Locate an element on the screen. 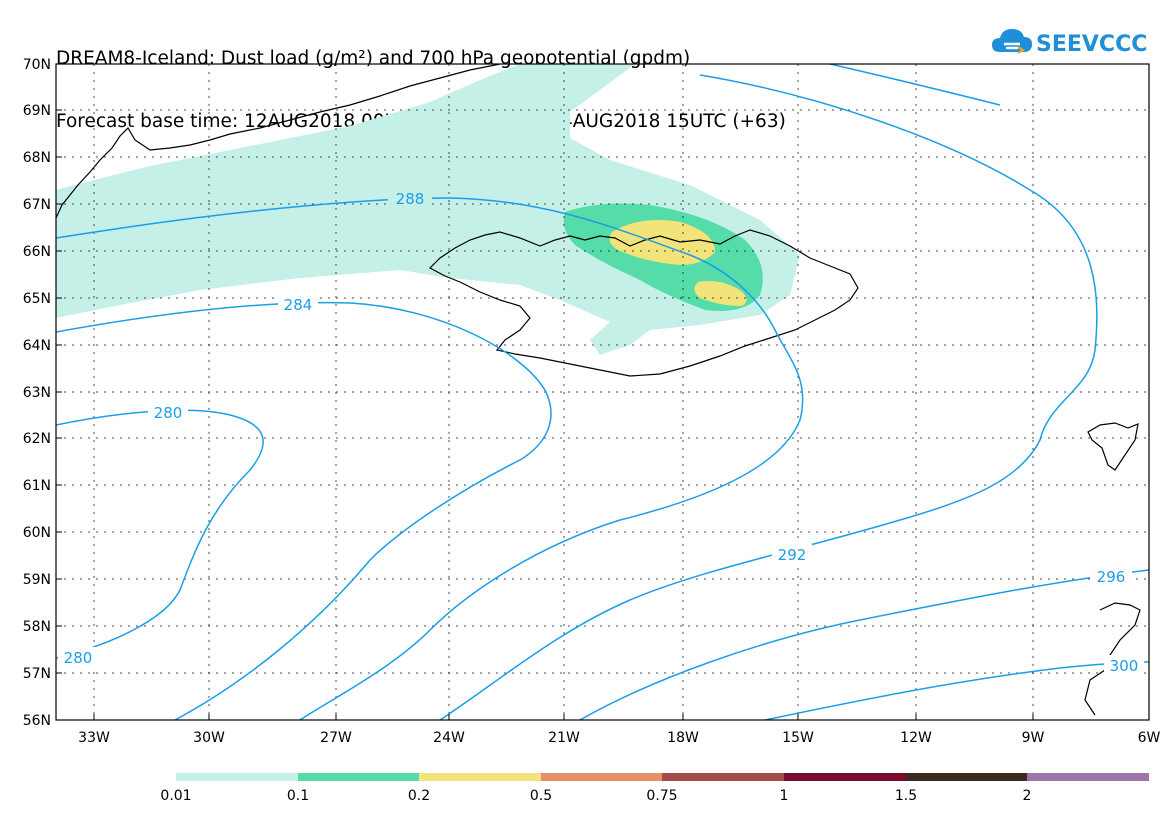  lon-label-30w: 30W is located at coordinates (209, 738).